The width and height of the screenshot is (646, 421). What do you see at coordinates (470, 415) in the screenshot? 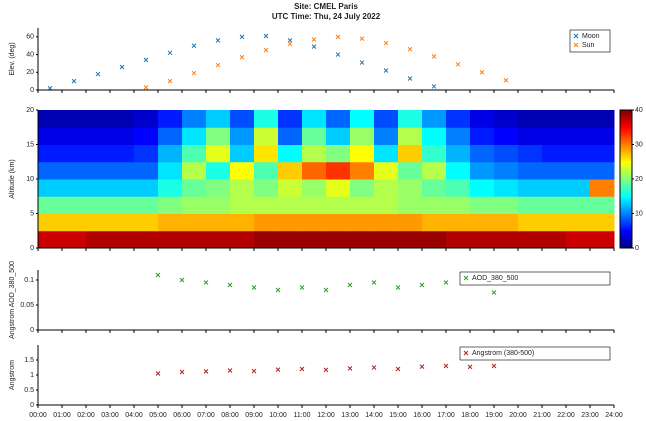
I see `x-tick-label: 18:00` at bounding box center [470, 415].